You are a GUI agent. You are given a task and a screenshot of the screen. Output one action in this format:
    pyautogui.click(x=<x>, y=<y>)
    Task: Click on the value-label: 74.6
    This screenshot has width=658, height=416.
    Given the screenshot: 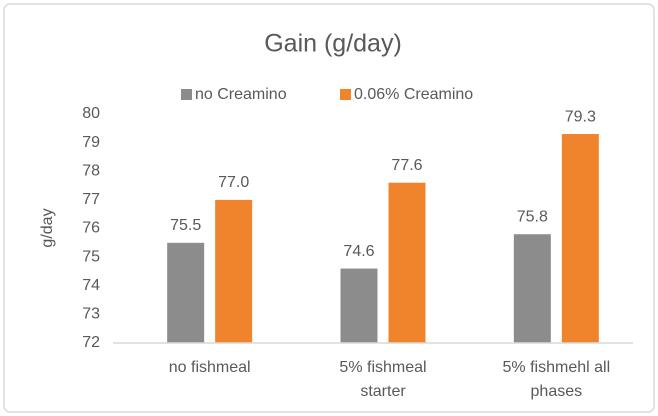 What is the action you would take?
    pyautogui.click(x=358, y=251)
    